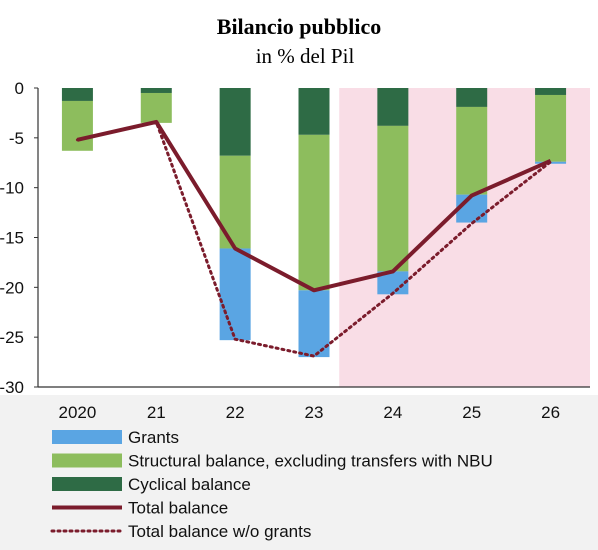 The image size is (598, 550). What do you see at coordinates (153, 437) in the screenshot?
I see `legend-label: Grants` at bounding box center [153, 437].